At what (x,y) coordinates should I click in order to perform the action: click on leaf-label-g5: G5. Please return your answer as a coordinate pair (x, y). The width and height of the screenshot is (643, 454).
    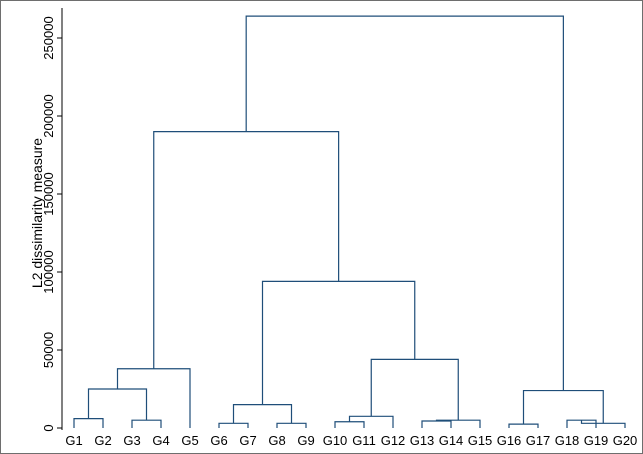
    Looking at the image, I should click on (189, 440).